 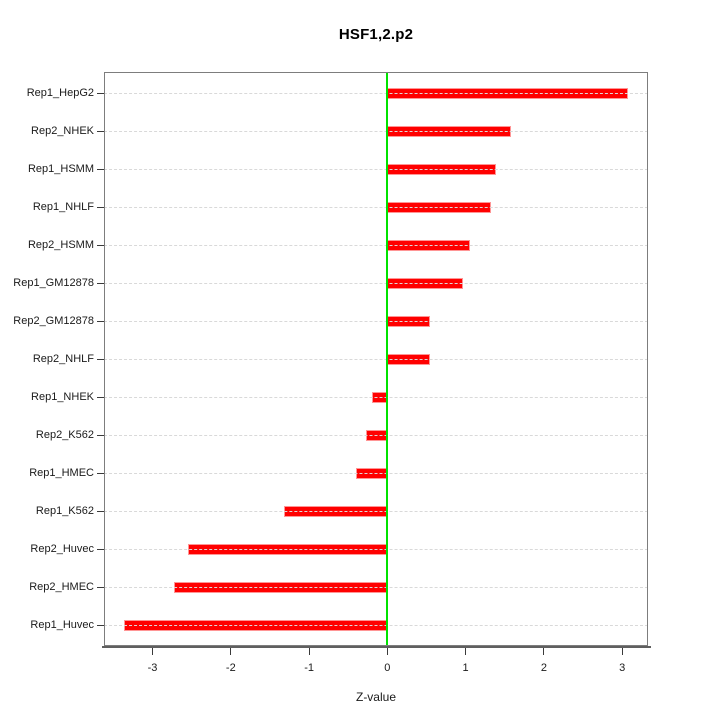 I want to click on y-axis-label: Rep2_NHLF, so click(x=63, y=359).